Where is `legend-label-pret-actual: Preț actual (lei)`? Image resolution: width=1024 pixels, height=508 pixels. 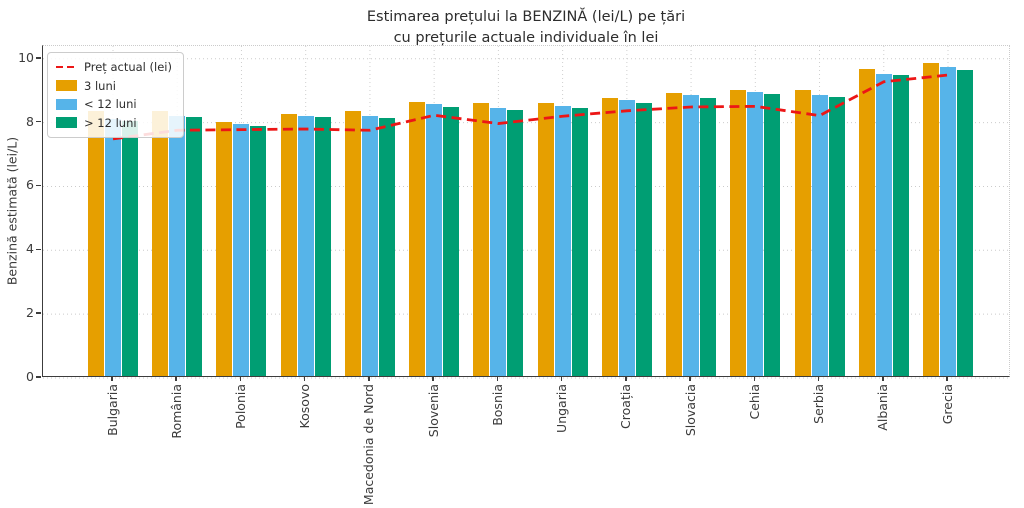 legend-label-pret-actual: Preț actual (lei) is located at coordinates (128, 67).